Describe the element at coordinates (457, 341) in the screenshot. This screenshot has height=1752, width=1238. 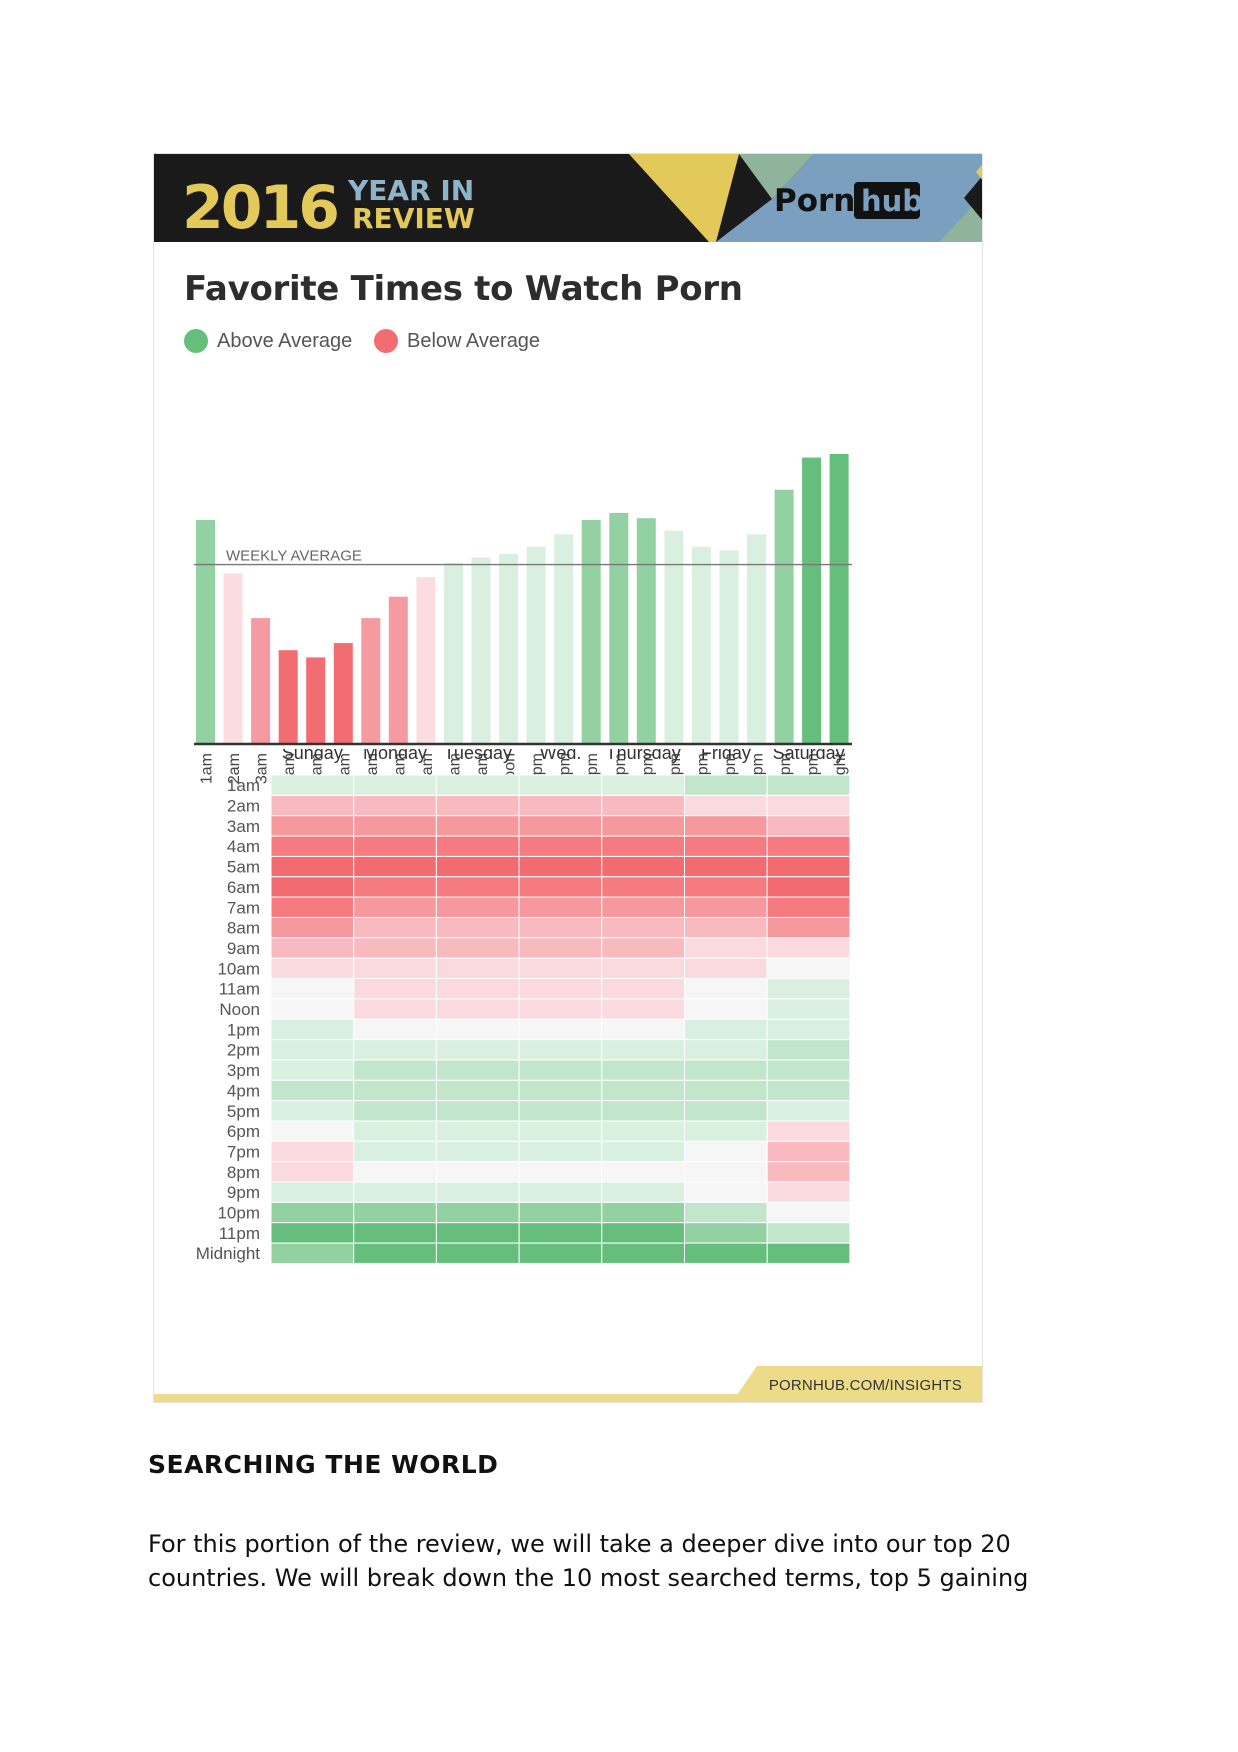
I see `legend-below-average: Below Average` at that location.